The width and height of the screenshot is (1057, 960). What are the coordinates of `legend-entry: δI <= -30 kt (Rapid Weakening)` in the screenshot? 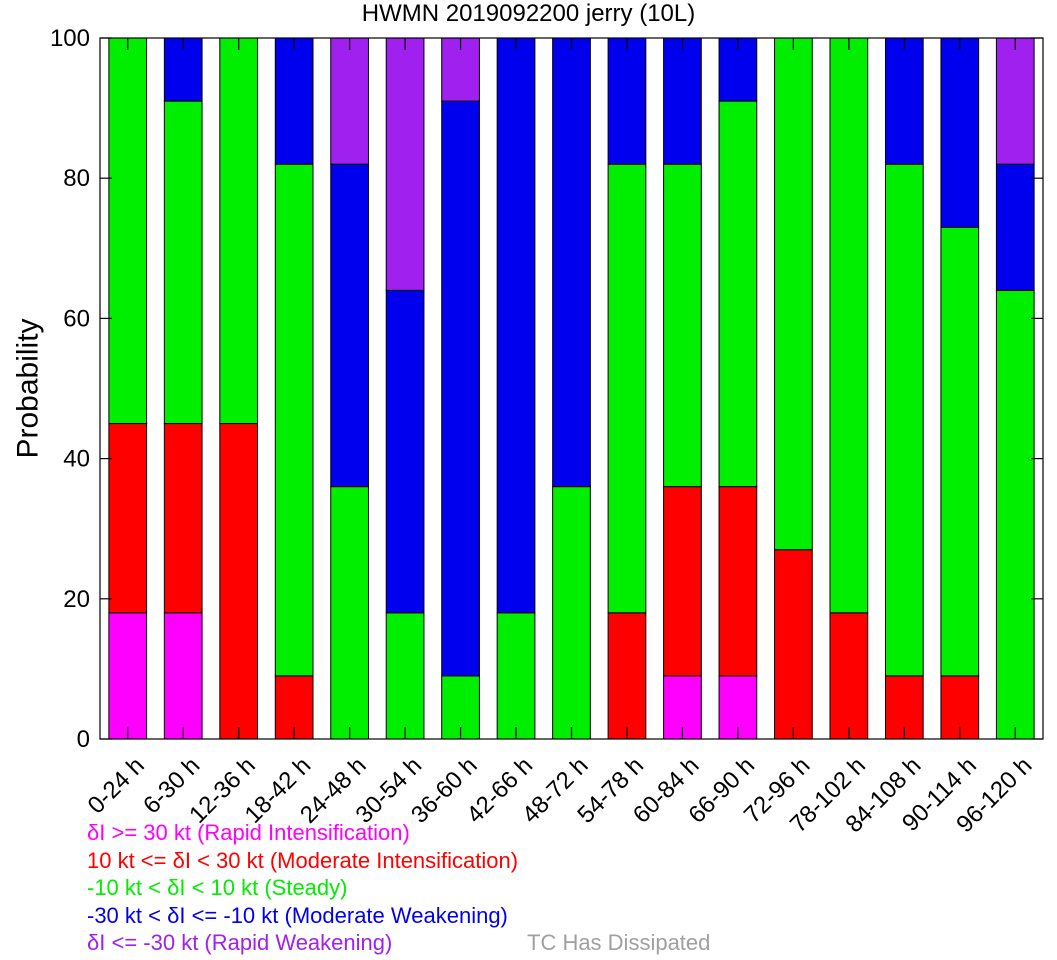 It's located at (240, 942).